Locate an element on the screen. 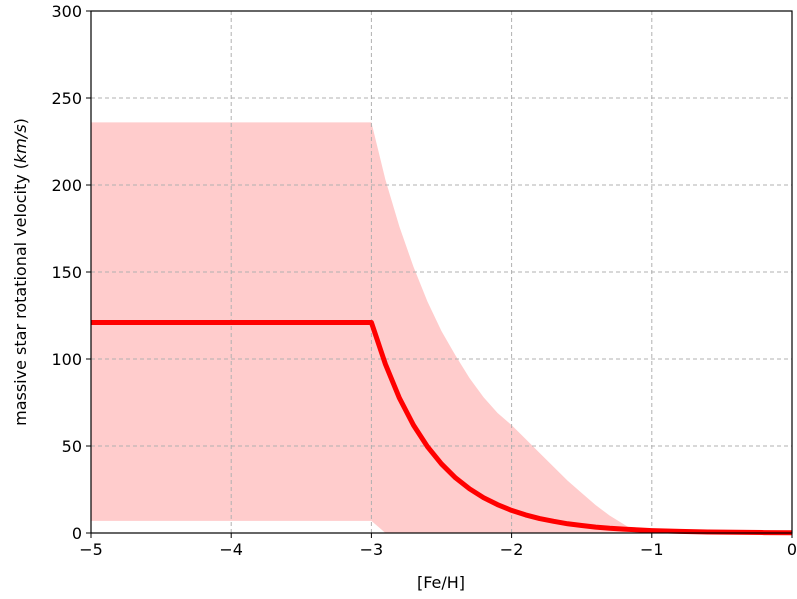 The image size is (797, 599). y-axis-label-unit: km/s is located at coordinates (20, 143).